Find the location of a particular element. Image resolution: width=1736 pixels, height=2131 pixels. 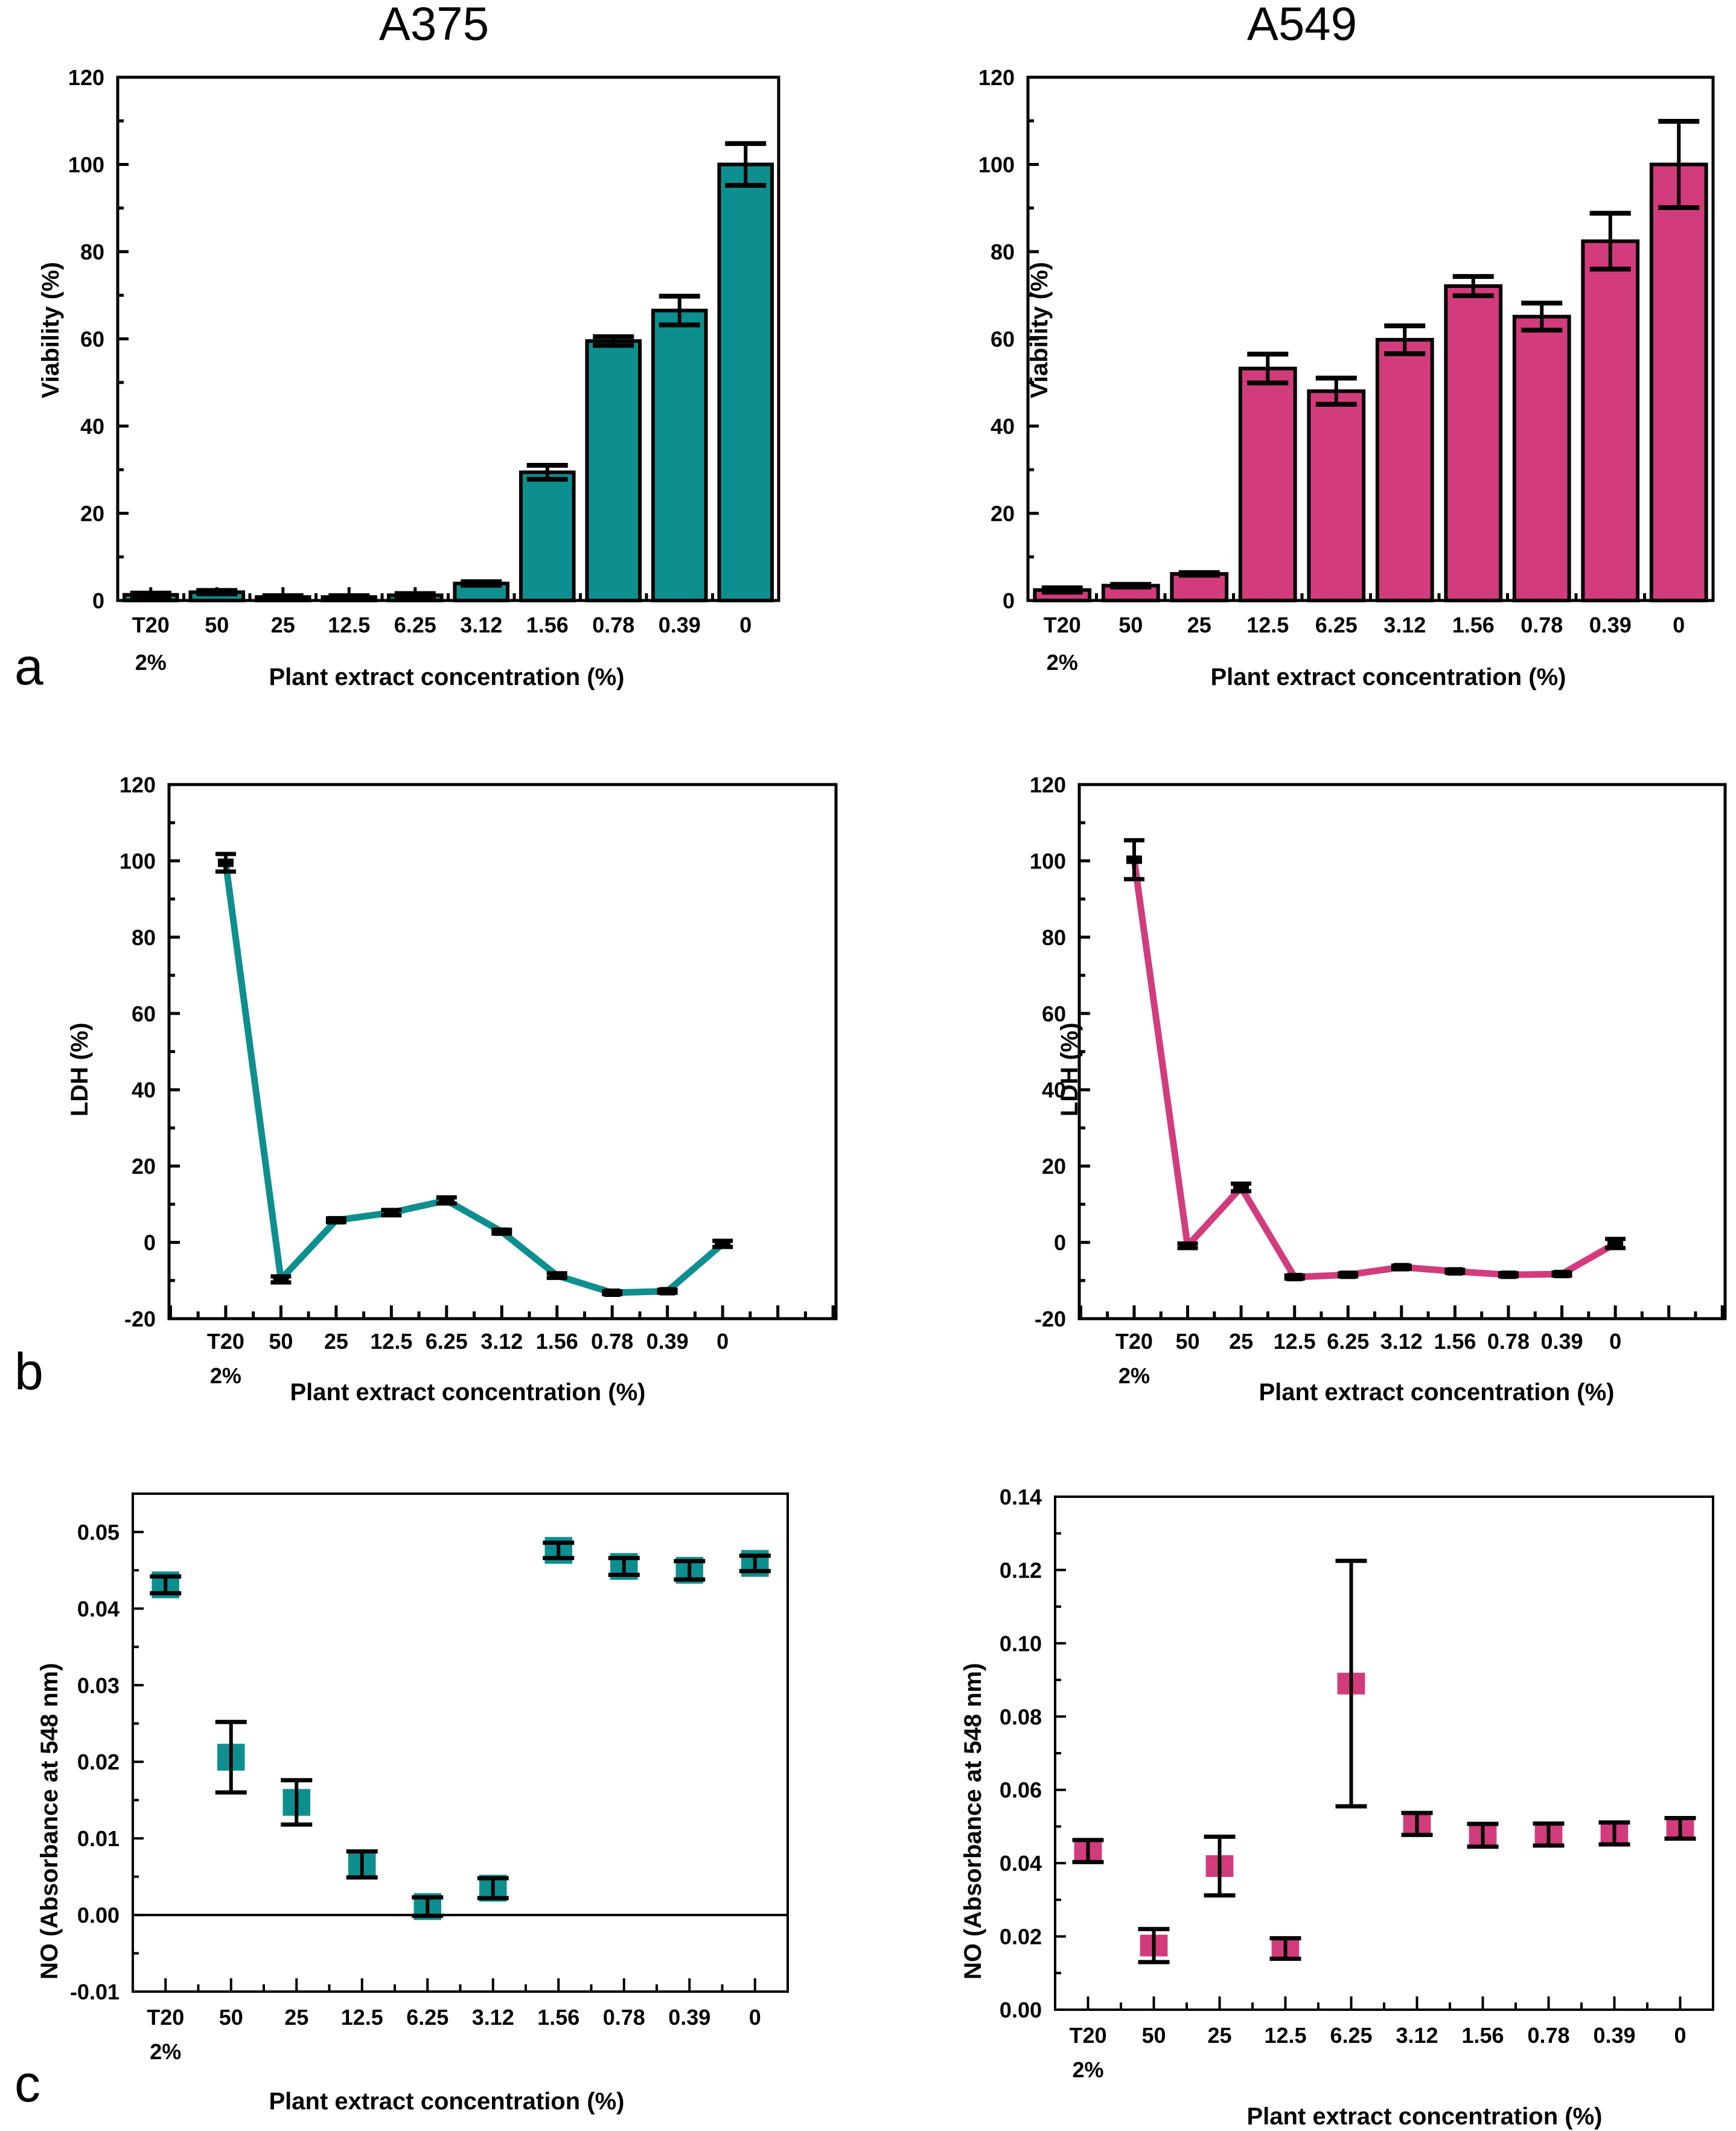

y-tick-label: 80 is located at coordinates (1003, 252).